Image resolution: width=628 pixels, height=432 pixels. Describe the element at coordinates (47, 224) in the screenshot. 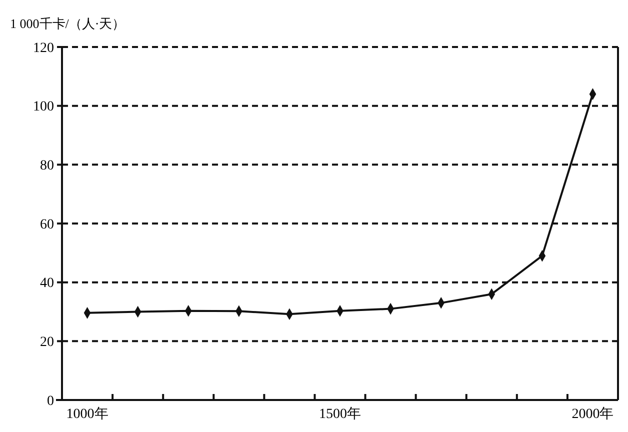

I see `y-tick-label: 60` at that location.